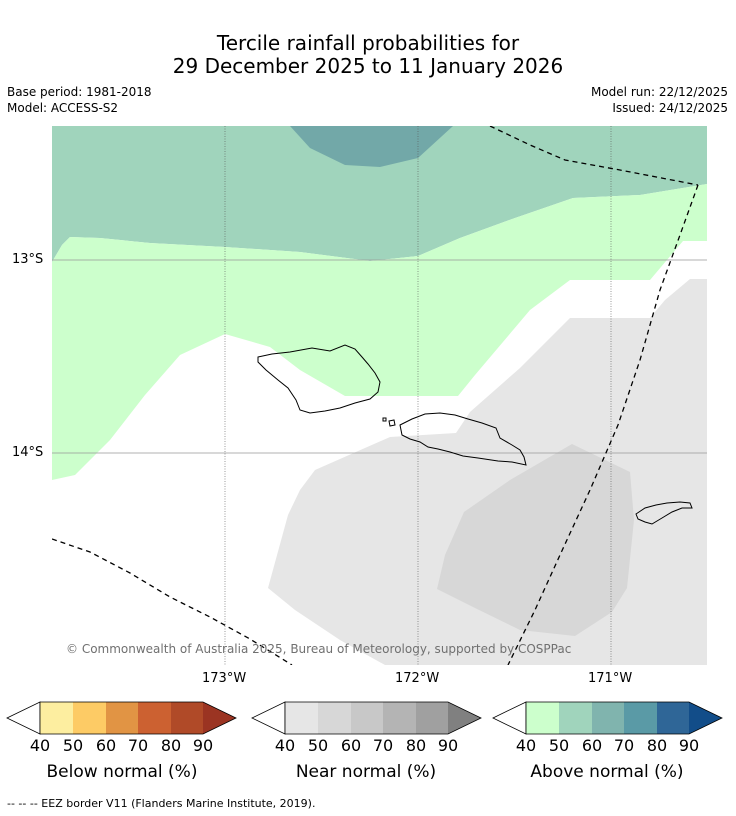 The width and height of the screenshot is (736, 816). What do you see at coordinates (670, 108) in the screenshot?
I see `issued-date: Issued: 24/12/2025` at bounding box center [670, 108].